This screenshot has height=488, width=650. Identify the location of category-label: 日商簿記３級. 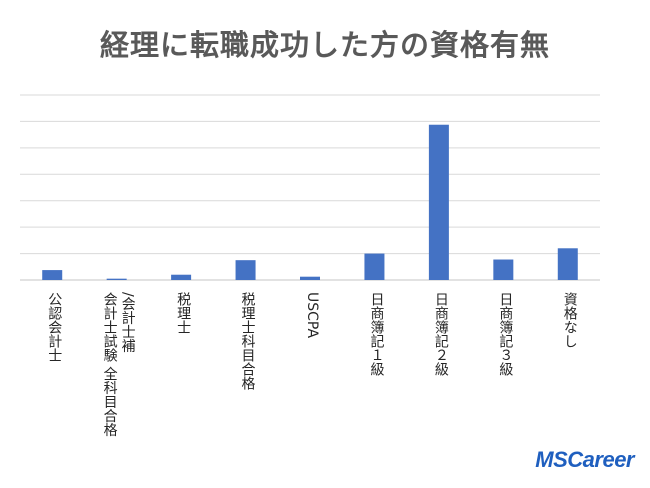
(505, 334).